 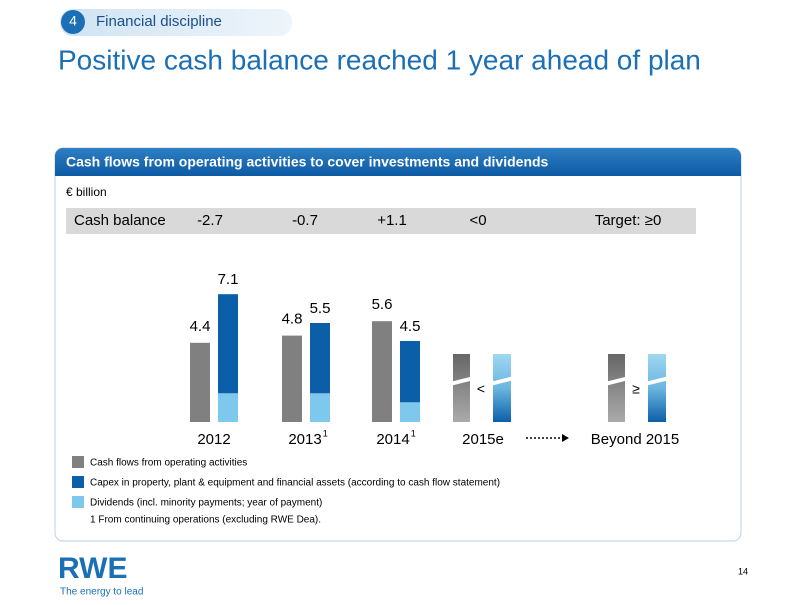 I want to click on value-label: 5.6, so click(x=382, y=304).